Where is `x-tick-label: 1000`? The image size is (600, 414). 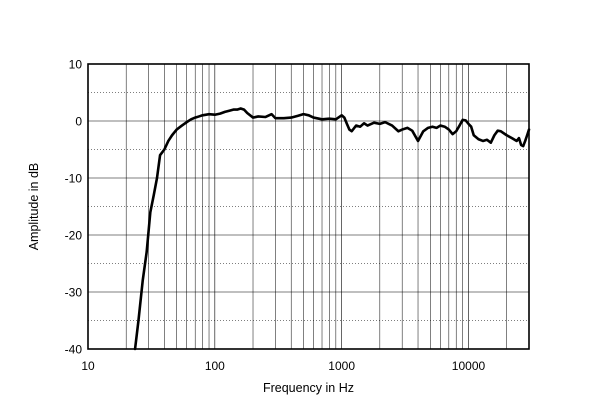
x-tick-label: 1000 is located at coordinates (341, 366).